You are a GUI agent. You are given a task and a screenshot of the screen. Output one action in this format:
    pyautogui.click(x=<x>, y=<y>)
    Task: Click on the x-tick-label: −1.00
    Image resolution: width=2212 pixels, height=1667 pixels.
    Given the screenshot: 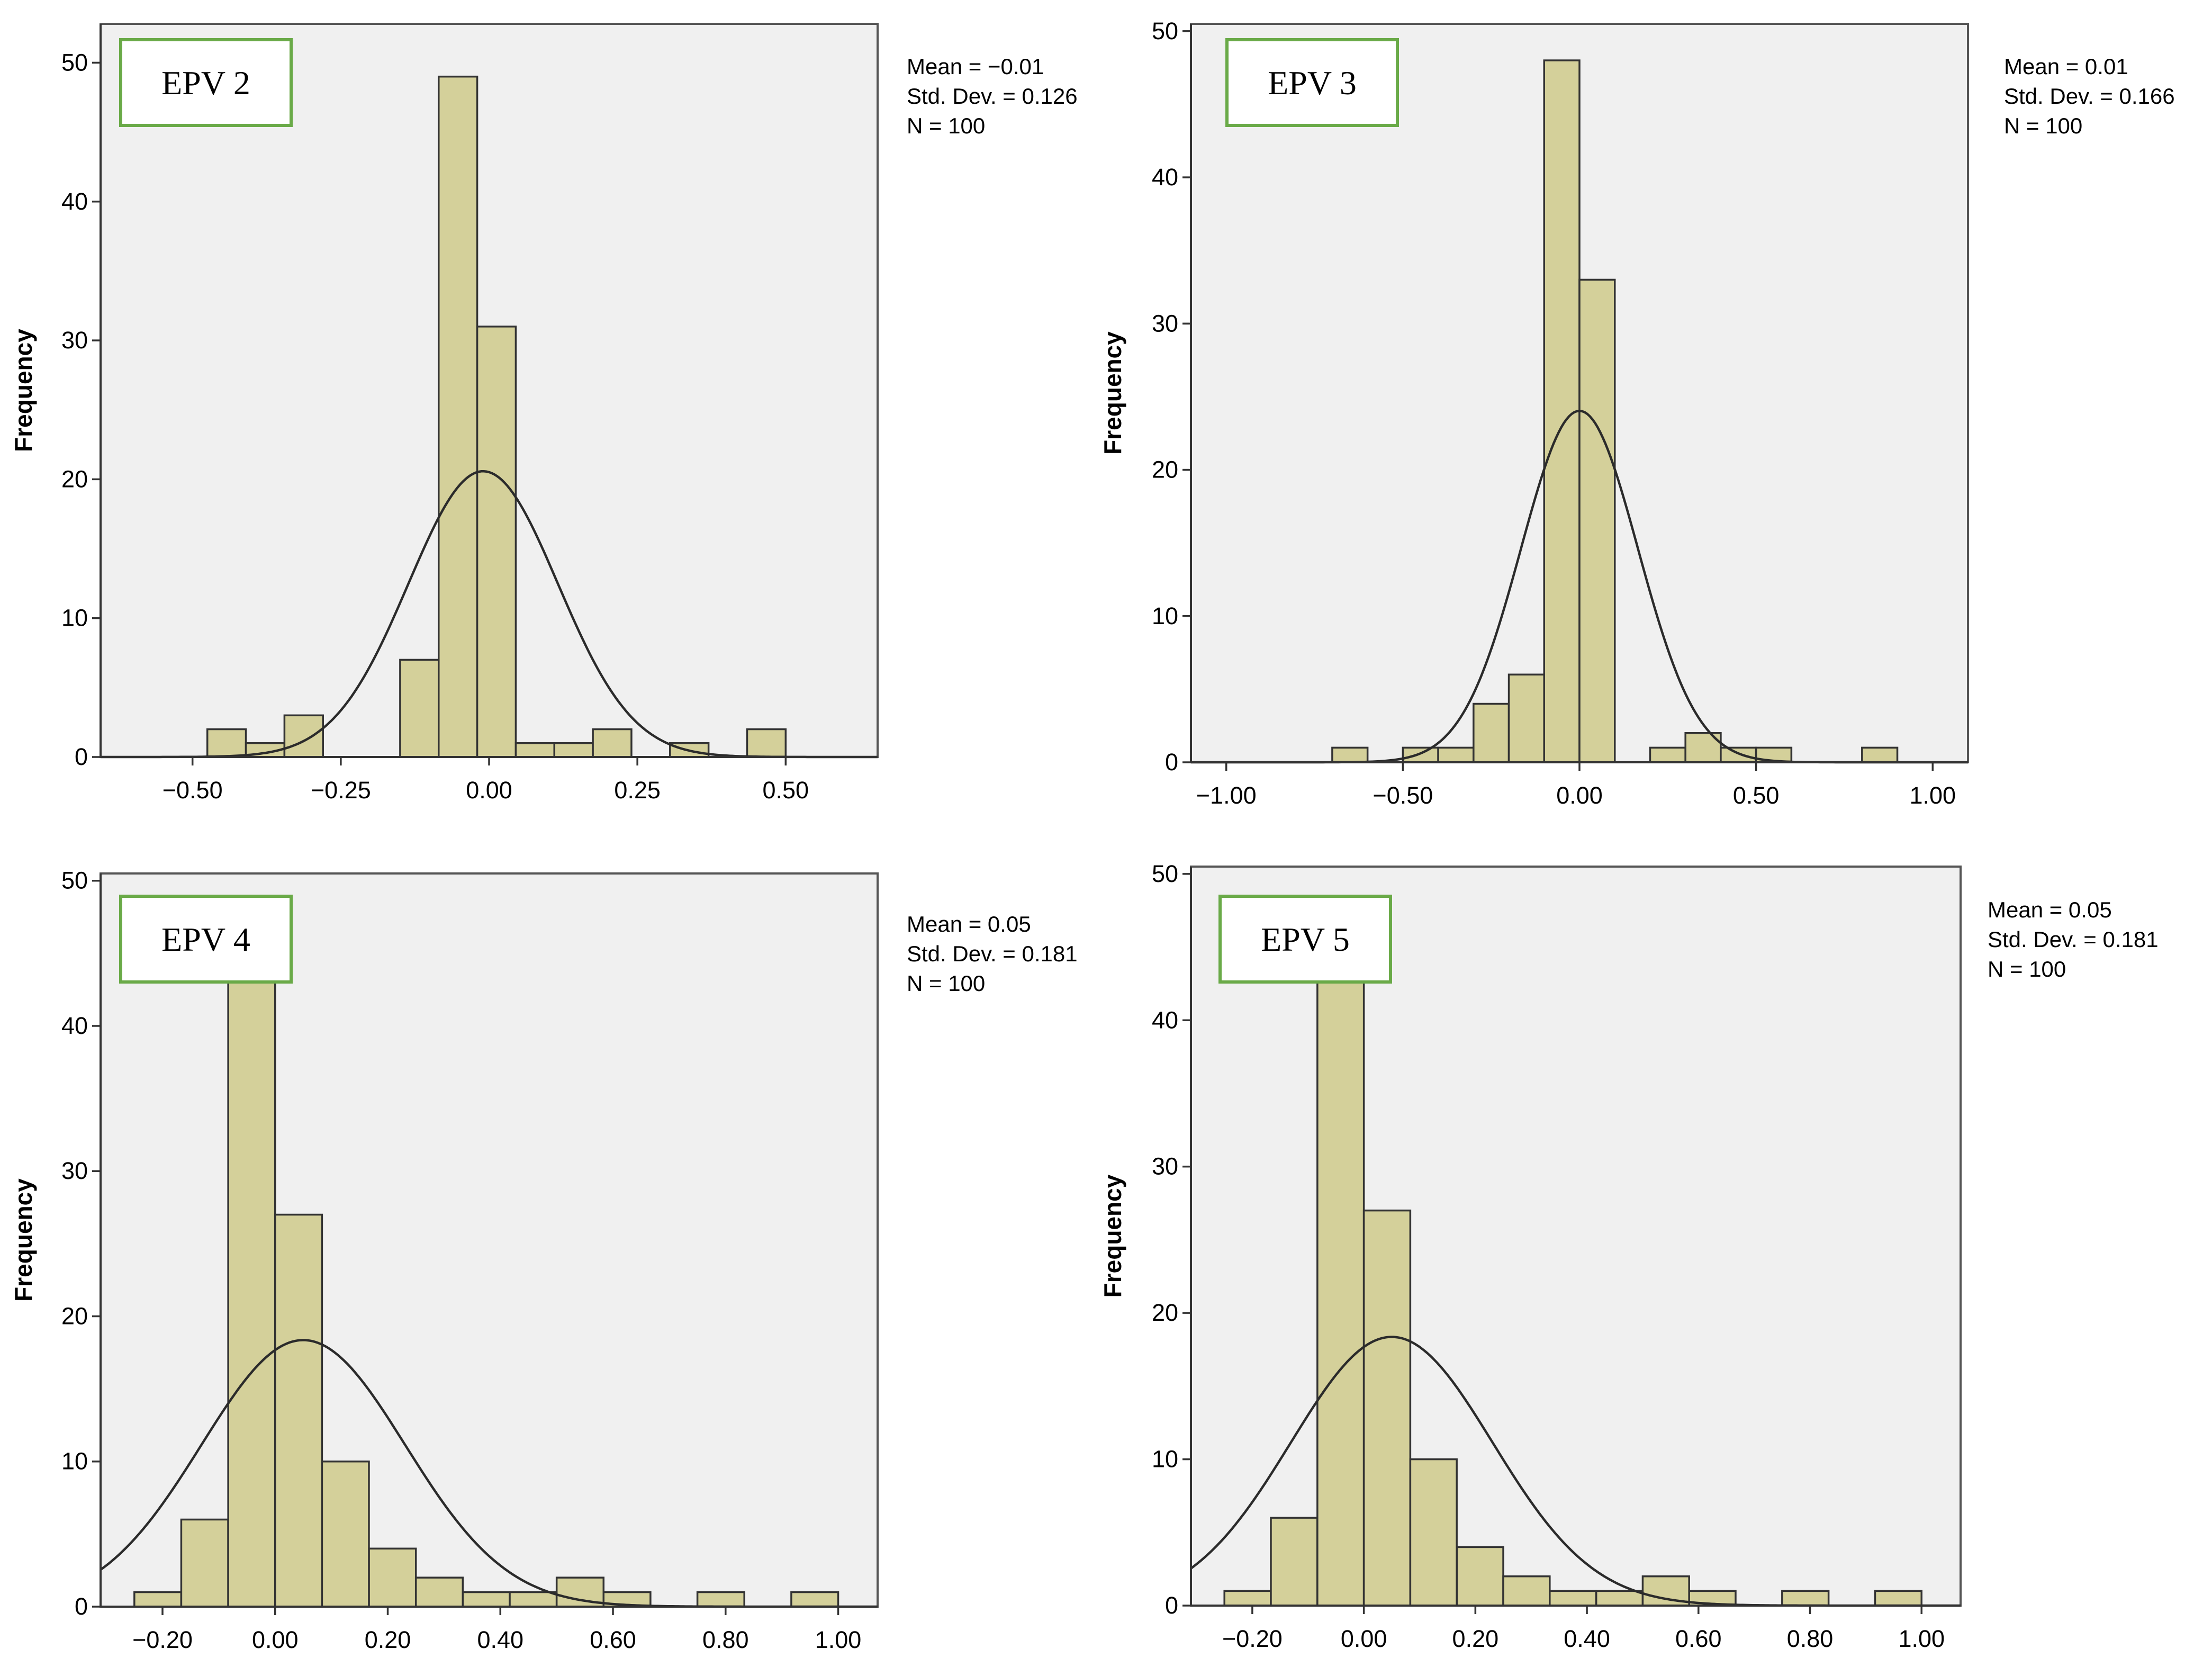 What is the action you would take?
    pyautogui.click(x=1226, y=796)
    